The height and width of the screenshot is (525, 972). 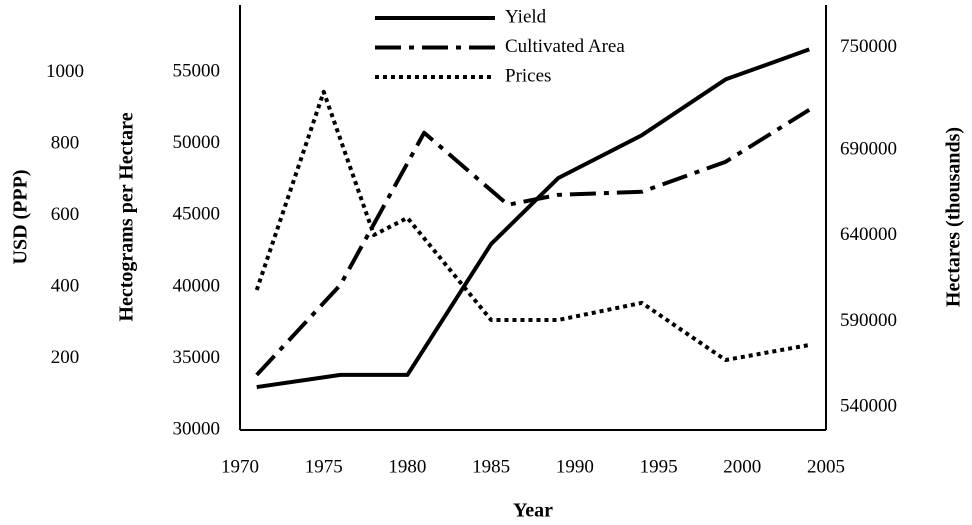 What do you see at coordinates (528, 75) in the screenshot?
I see `legend-label: Prices` at bounding box center [528, 75].